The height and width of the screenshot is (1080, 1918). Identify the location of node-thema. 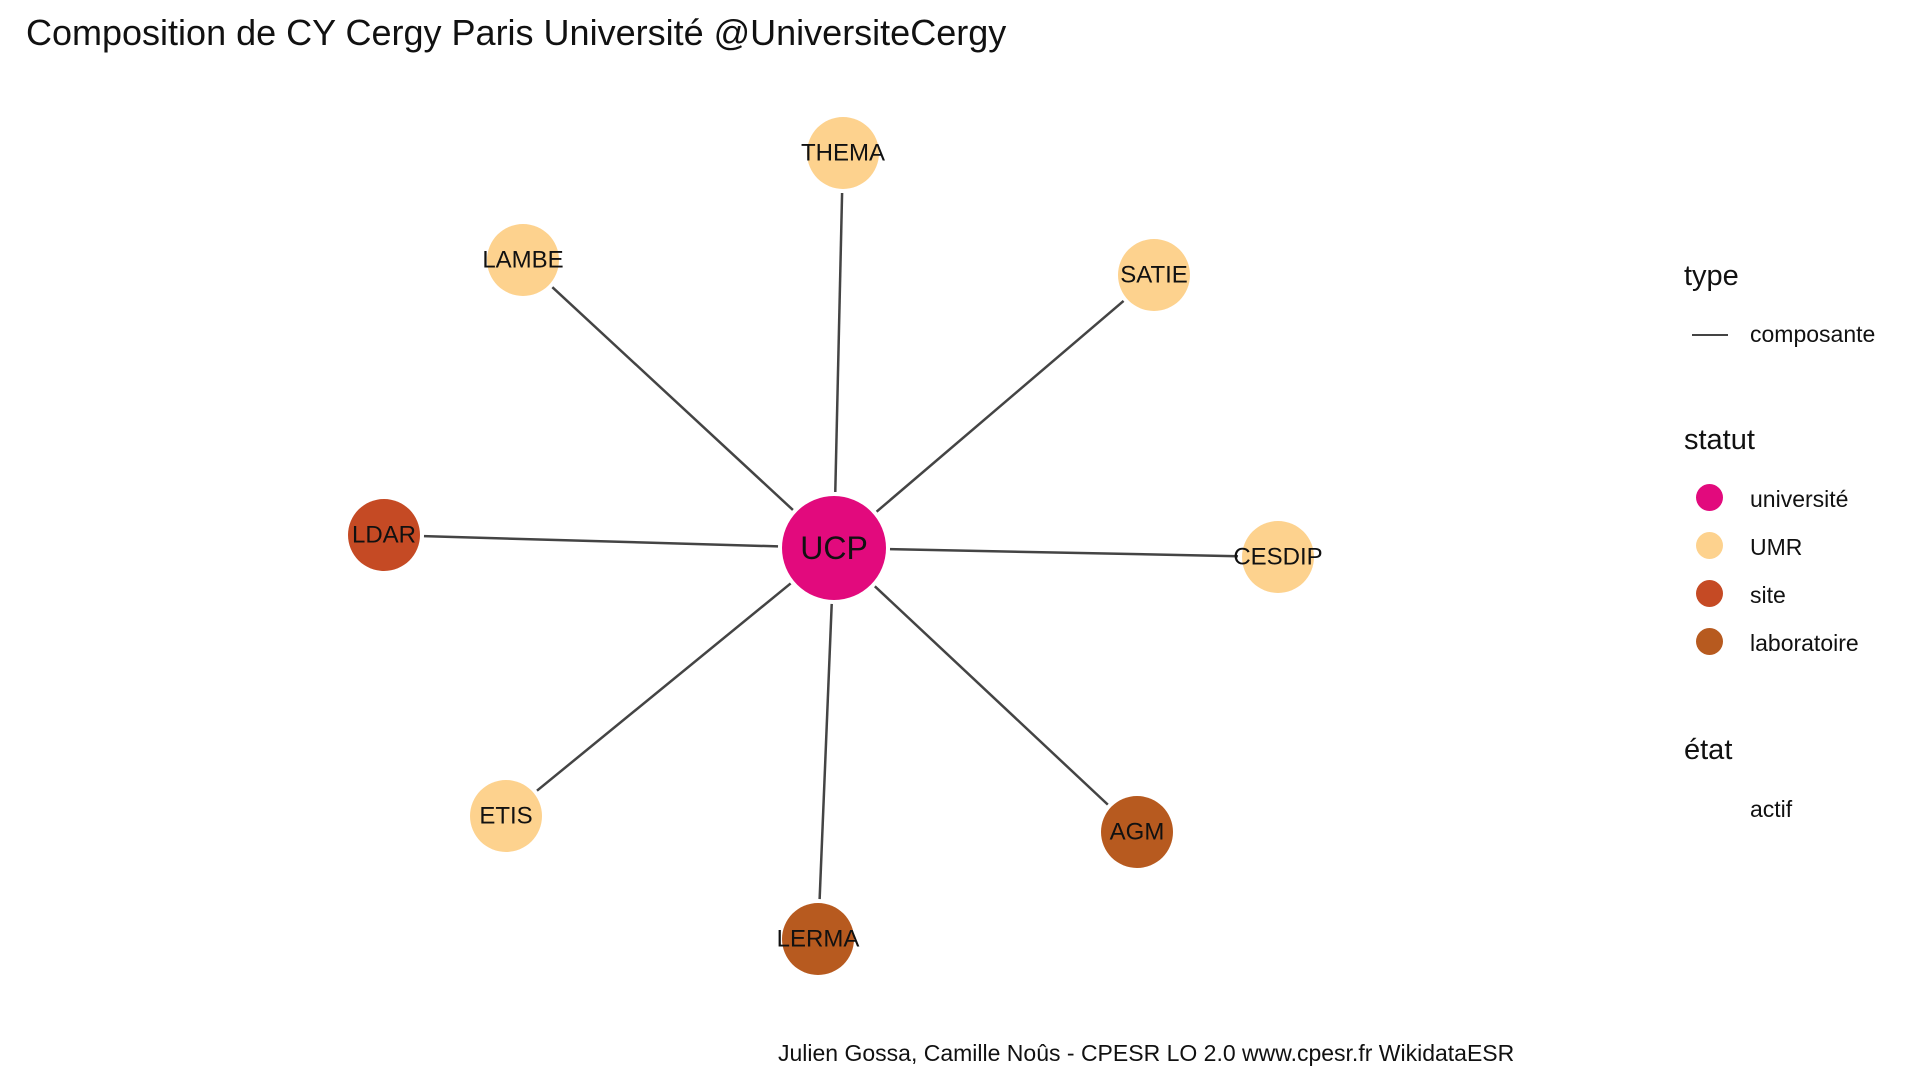
(843, 153).